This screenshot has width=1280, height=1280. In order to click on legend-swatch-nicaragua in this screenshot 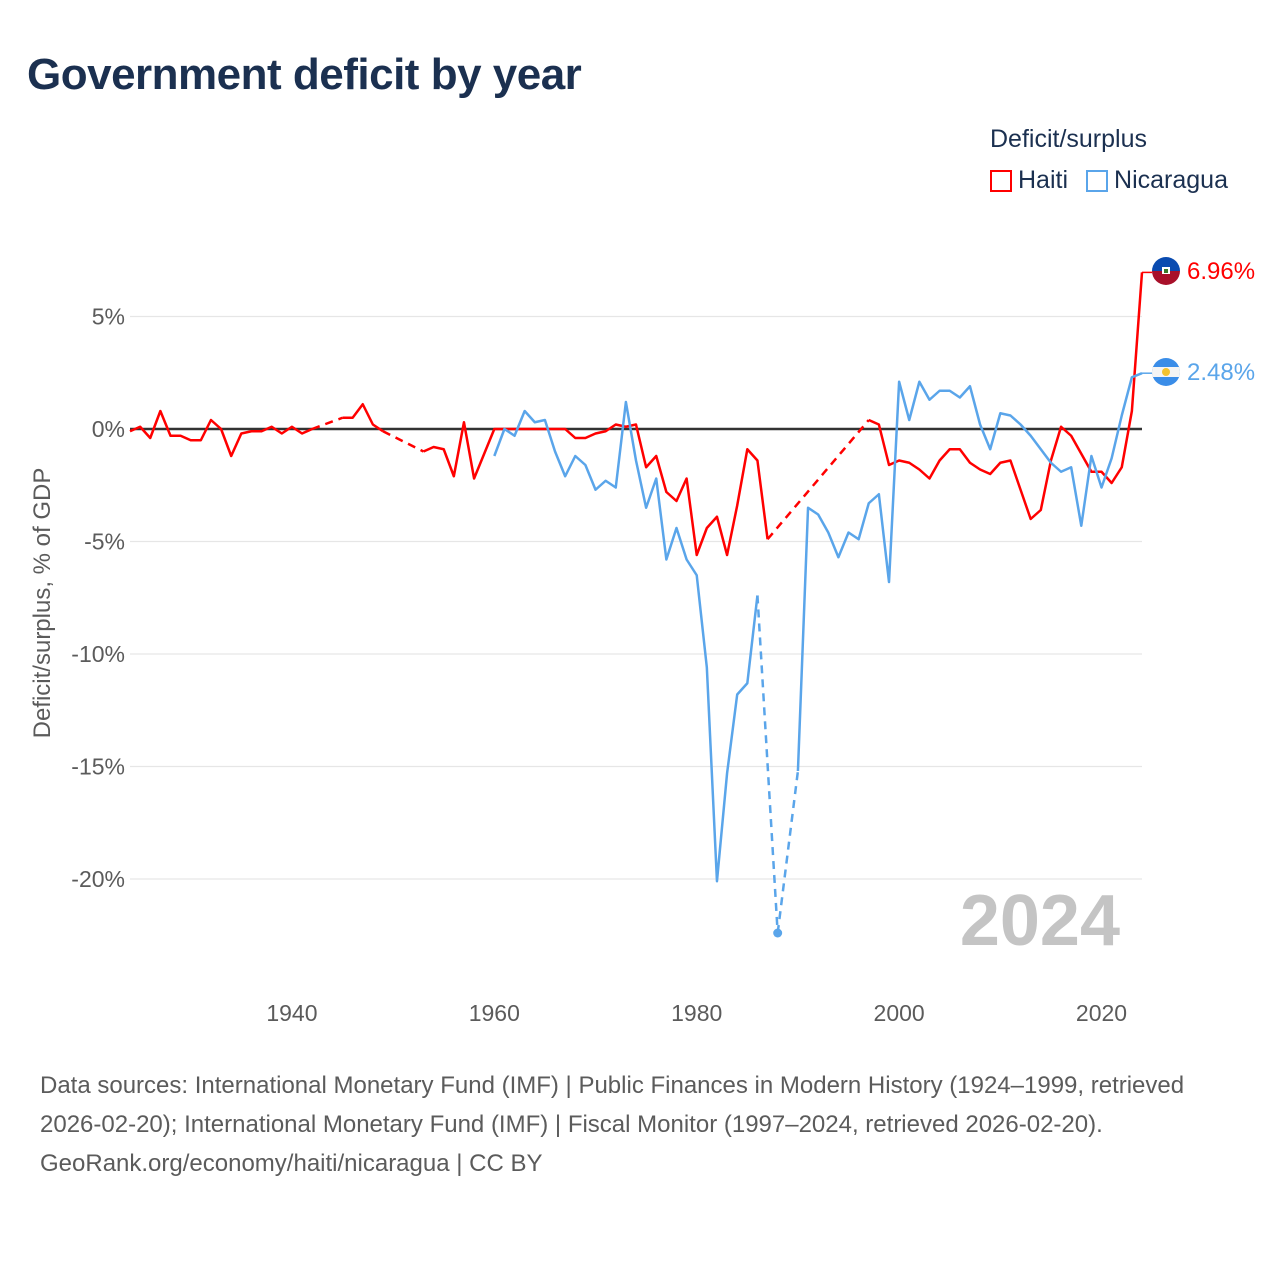, I will do `click(1097, 180)`.